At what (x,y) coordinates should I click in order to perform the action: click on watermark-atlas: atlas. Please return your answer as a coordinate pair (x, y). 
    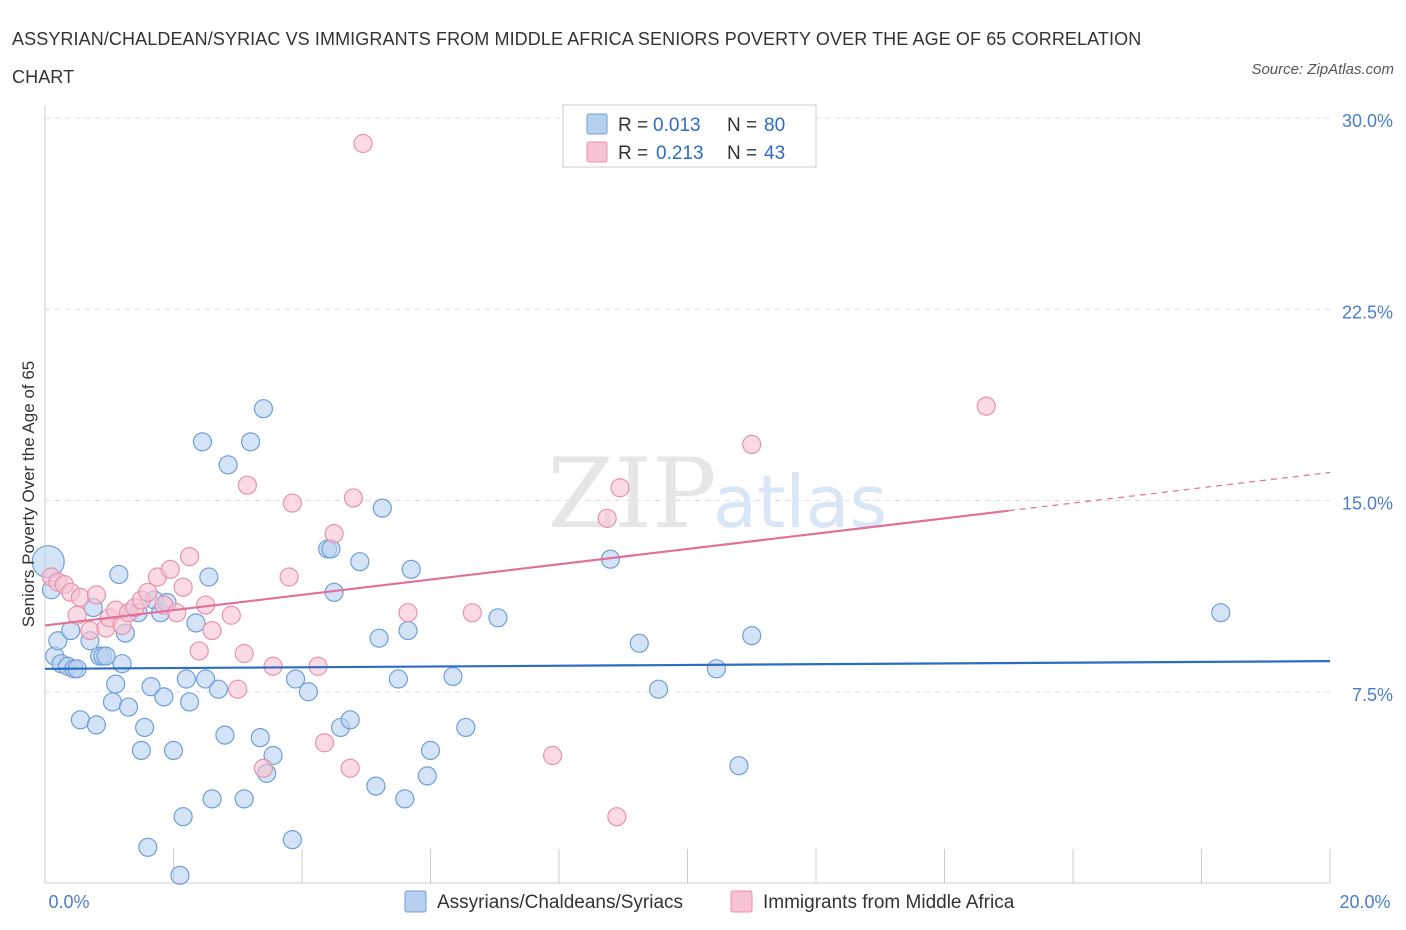
    Looking at the image, I should click on (800, 502).